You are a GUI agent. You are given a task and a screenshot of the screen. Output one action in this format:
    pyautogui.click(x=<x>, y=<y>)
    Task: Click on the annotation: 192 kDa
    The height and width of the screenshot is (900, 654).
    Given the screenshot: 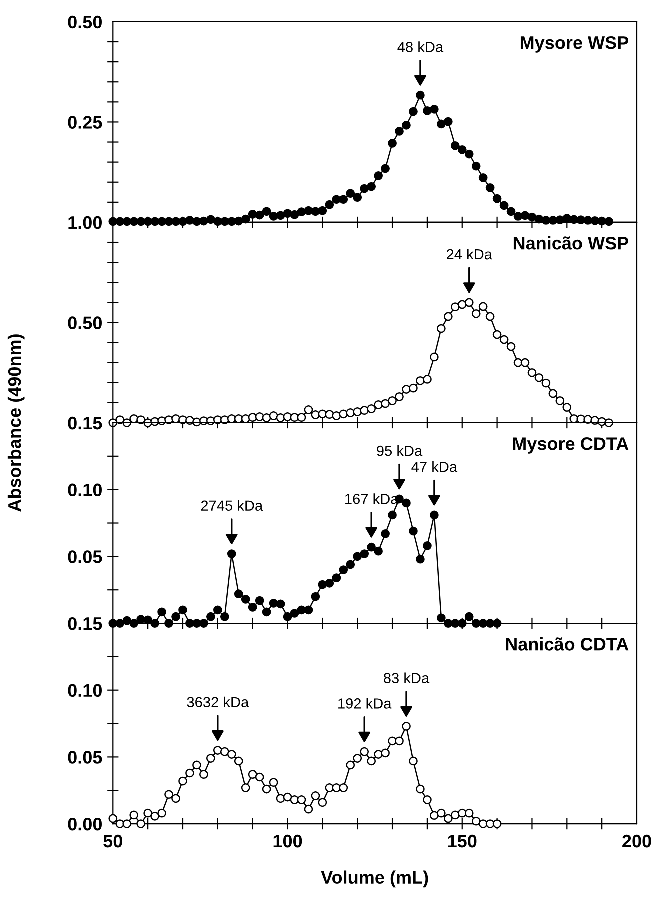 What is the action you would take?
    pyautogui.click(x=365, y=703)
    